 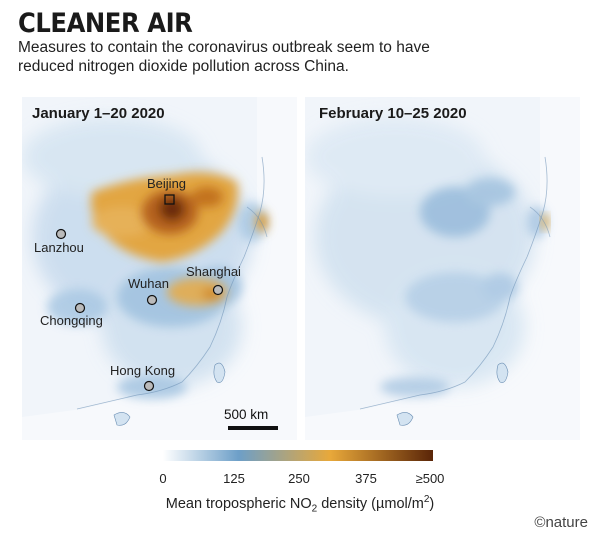 What do you see at coordinates (148, 283) in the screenshot?
I see `city-label-wuhan: Wuhan` at bounding box center [148, 283].